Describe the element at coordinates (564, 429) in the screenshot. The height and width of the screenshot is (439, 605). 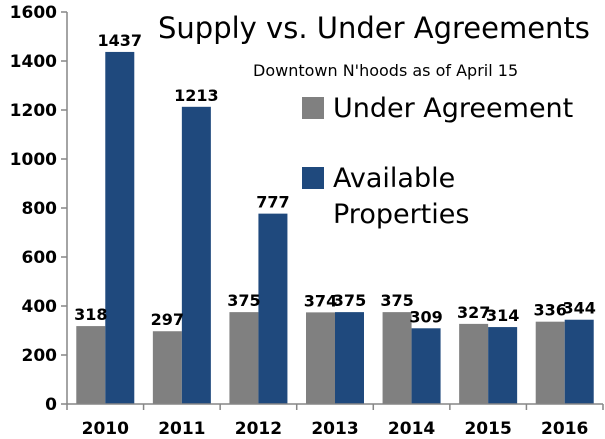
I see `x-tick-label: 2016` at that location.